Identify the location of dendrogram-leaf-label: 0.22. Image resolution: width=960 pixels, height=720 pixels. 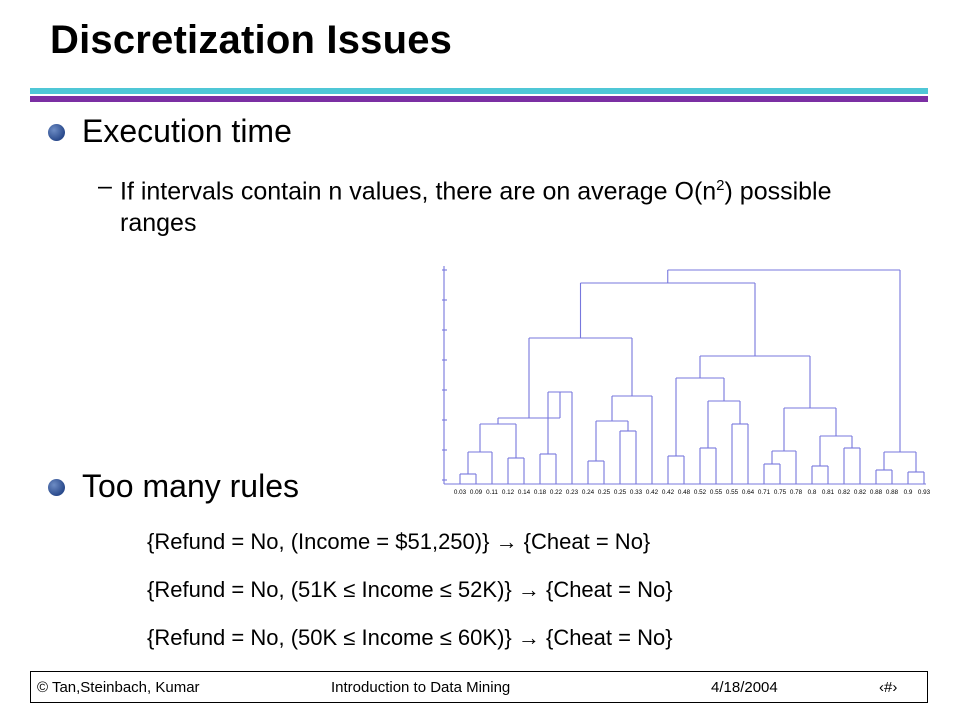
(556, 492).